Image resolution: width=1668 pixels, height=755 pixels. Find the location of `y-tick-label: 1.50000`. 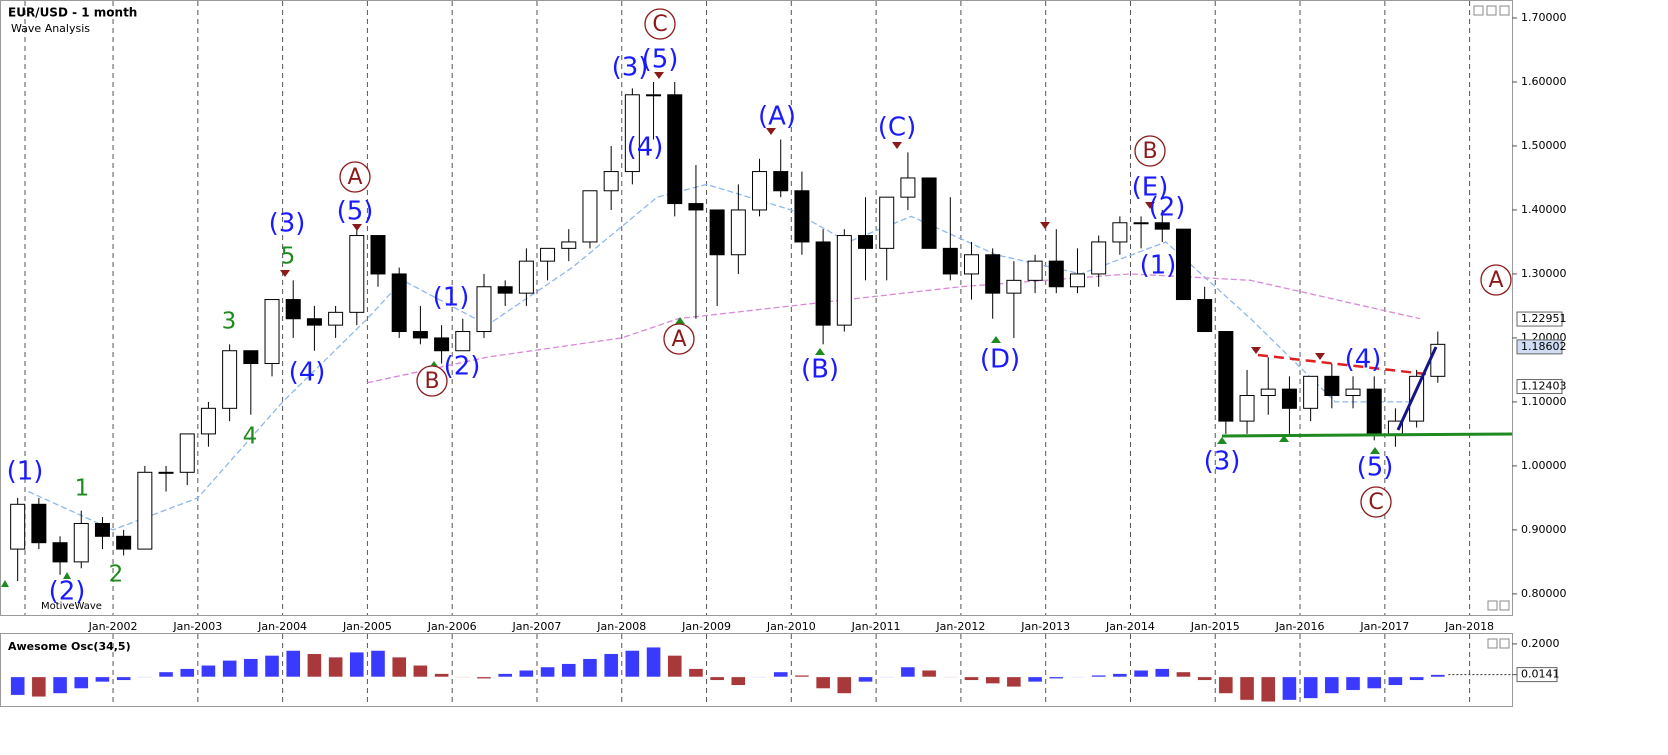

y-tick-label: 1.50000 is located at coordinates (1544, 145).